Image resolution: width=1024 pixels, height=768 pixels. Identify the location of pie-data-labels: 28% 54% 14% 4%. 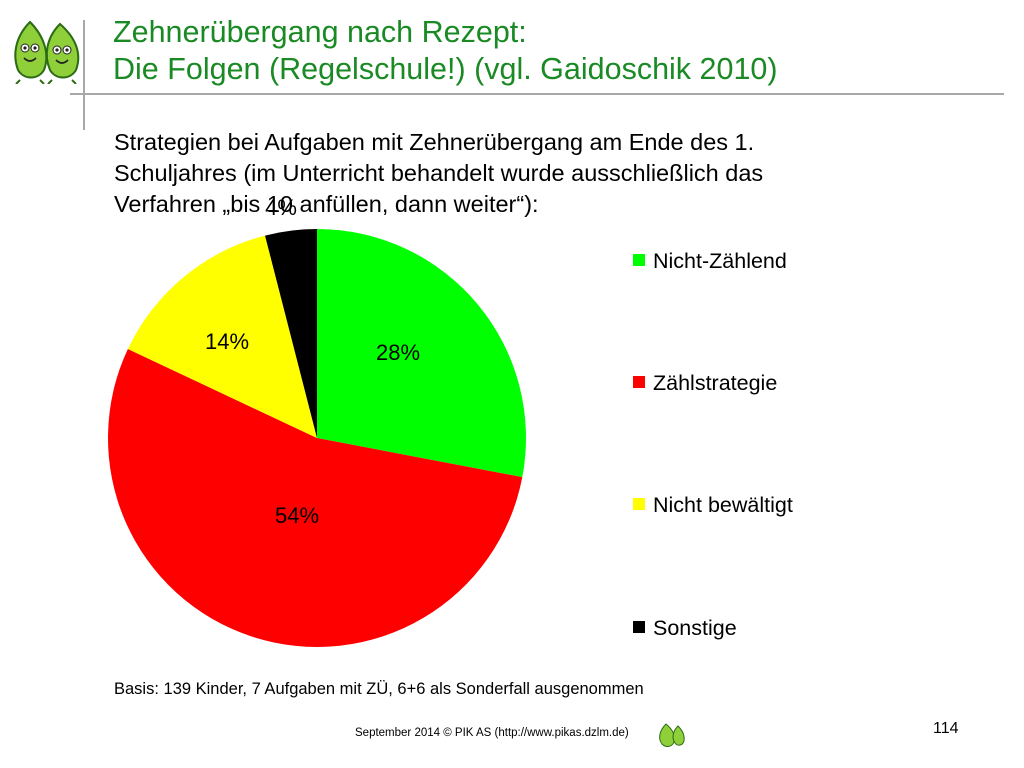
(312, 361).